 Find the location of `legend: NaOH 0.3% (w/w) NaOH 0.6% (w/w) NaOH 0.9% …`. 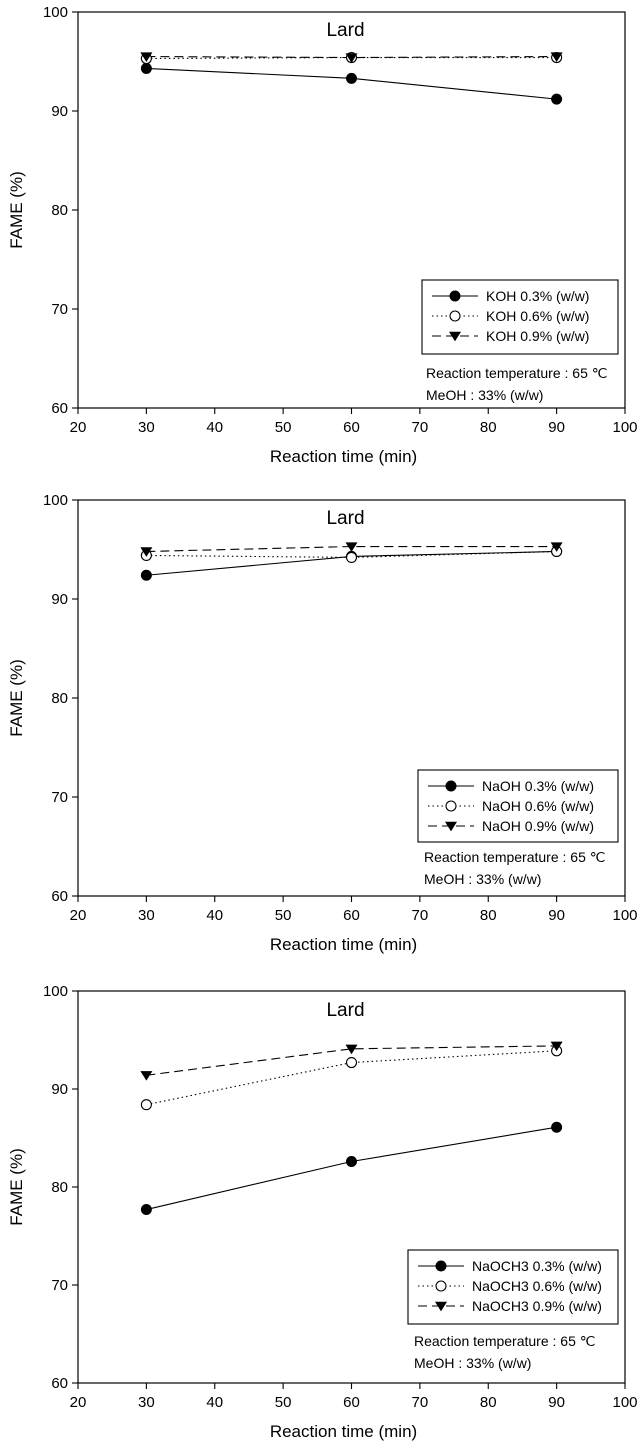

legend: NaOH 0.3% (w/w) NaOH 0.6% (w/w) NaOH 0.9% … is located at coordinates (518, 806).